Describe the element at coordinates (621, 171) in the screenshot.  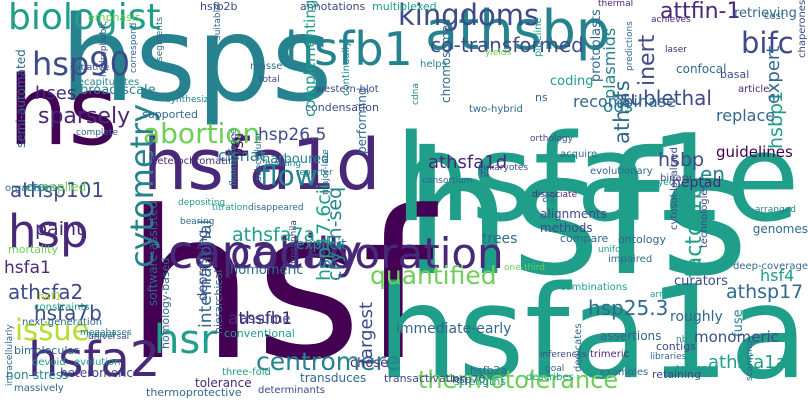
I see `word-evolutionary: evolutionary` at that location.